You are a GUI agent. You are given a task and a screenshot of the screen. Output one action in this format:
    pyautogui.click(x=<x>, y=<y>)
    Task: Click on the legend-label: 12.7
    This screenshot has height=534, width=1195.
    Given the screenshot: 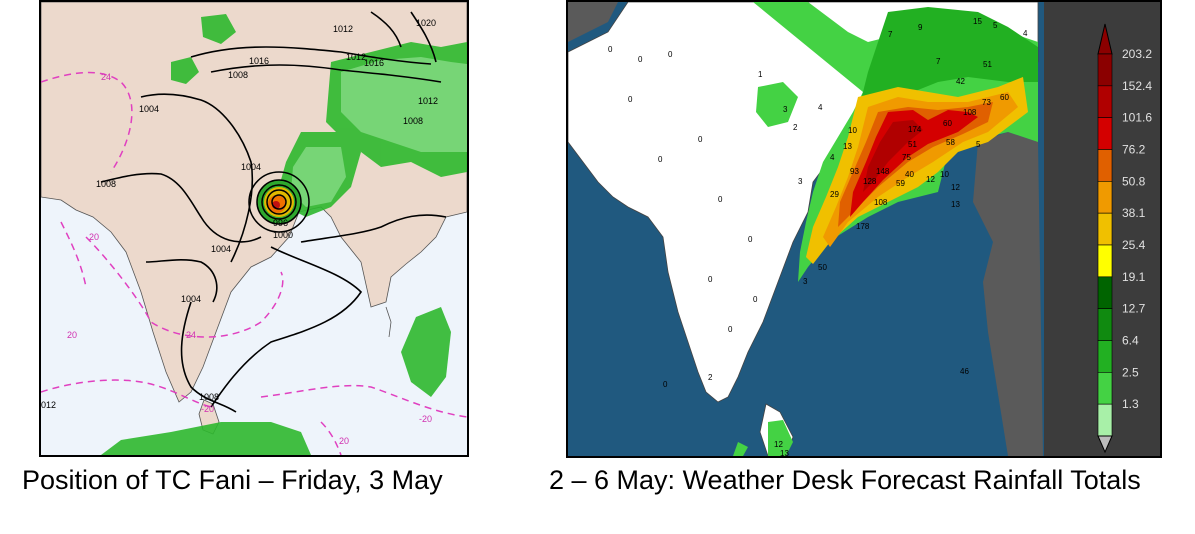 What is the action you would take?
    pyautogui.click(x=1134, y=309)
    